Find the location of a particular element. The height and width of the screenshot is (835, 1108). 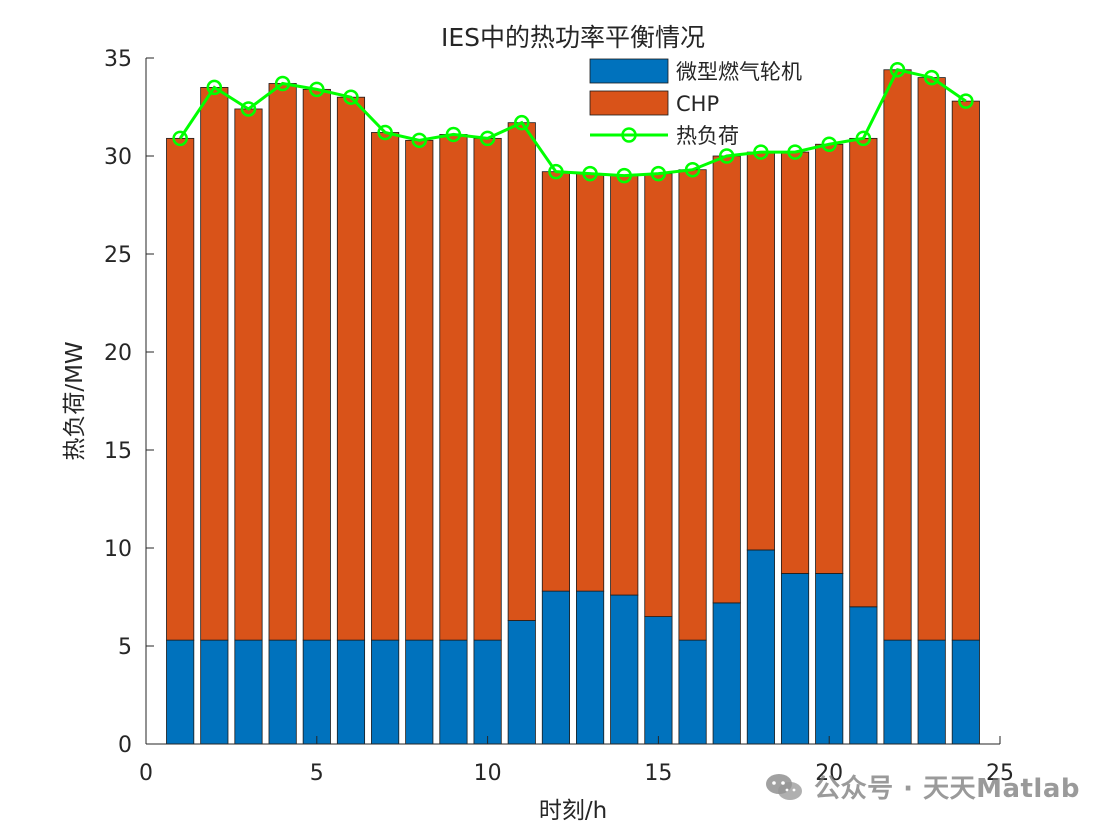

y-tick-label-0: 0 is located at coordinates (125, 745).